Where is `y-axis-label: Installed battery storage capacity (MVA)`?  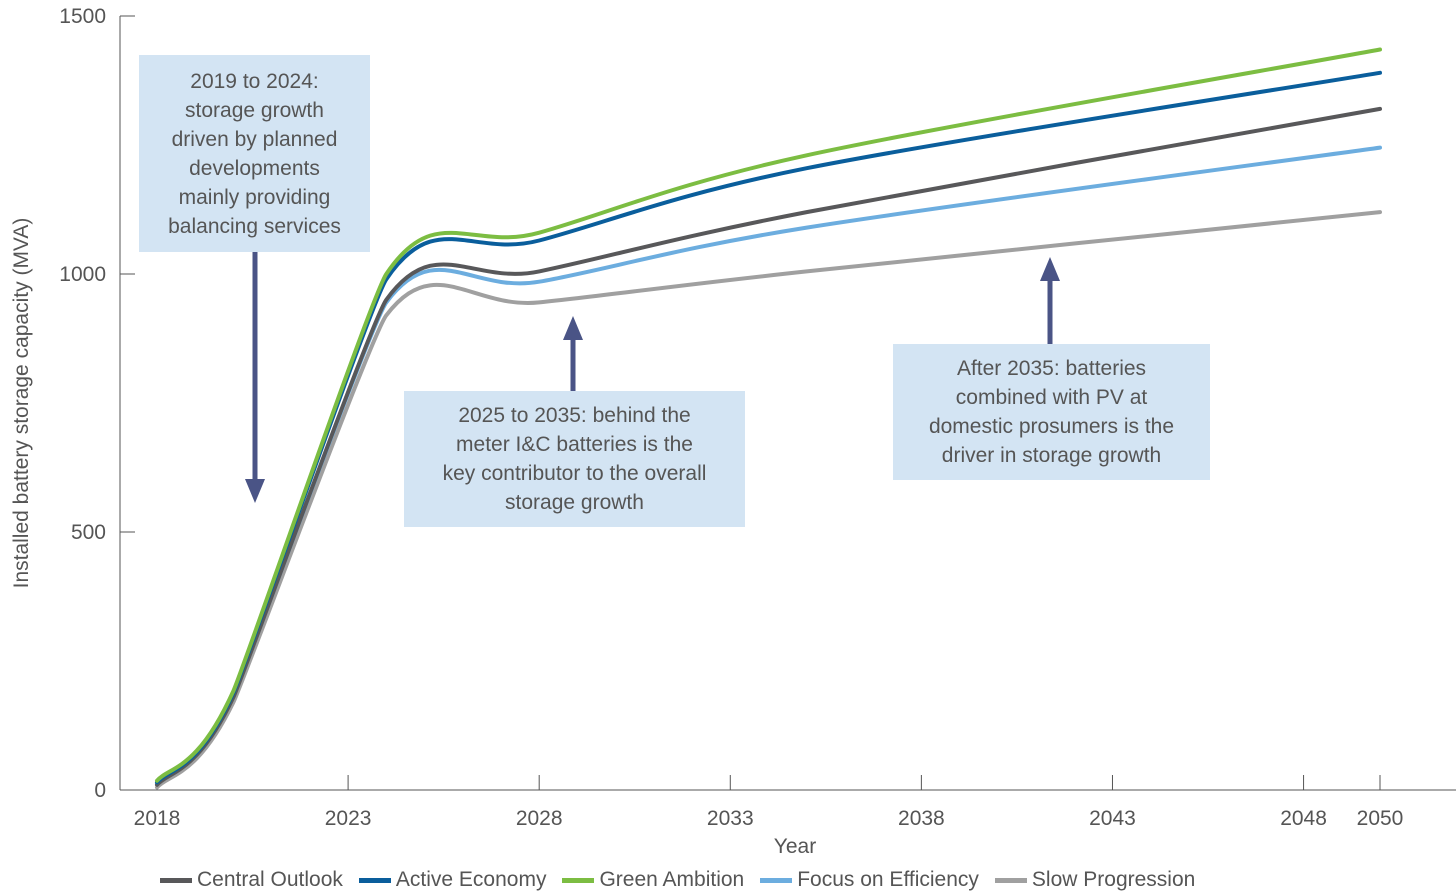 y-axis-label: Installed battery storage capacity (MVA) is located at coordinates (21, 403).